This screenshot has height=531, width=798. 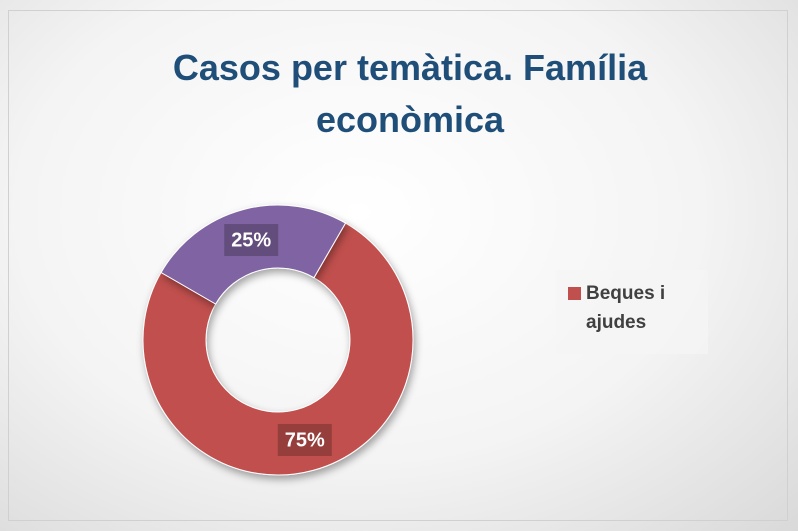 What do you see at coordinates (574, 293) in the screenshot?
I see `legend-marker` at bounding box center [574, 293].